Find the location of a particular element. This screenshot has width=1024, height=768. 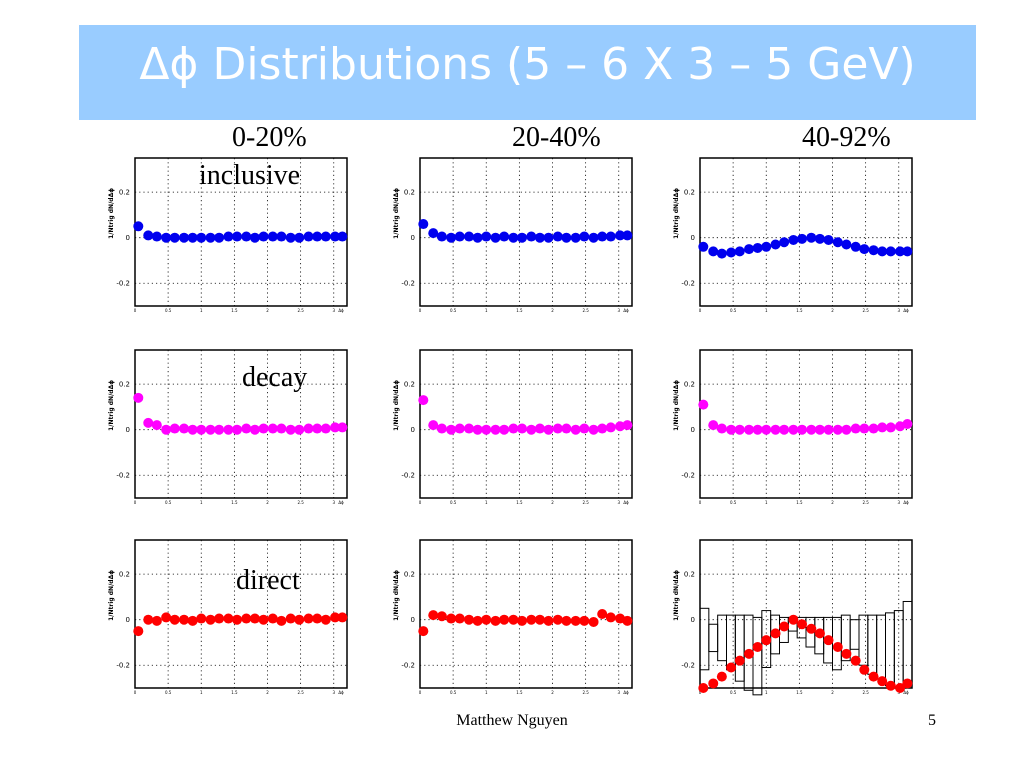

x-axis-label: Δϕ is located at coordinates (341, 692).